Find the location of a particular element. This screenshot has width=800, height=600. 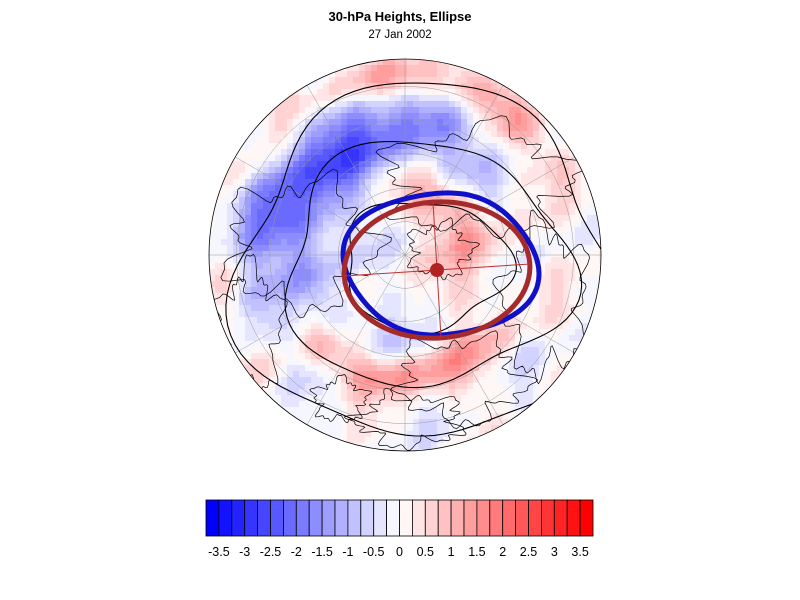

colorbar-tick-label: 0 is located at coordinates (399, 552).